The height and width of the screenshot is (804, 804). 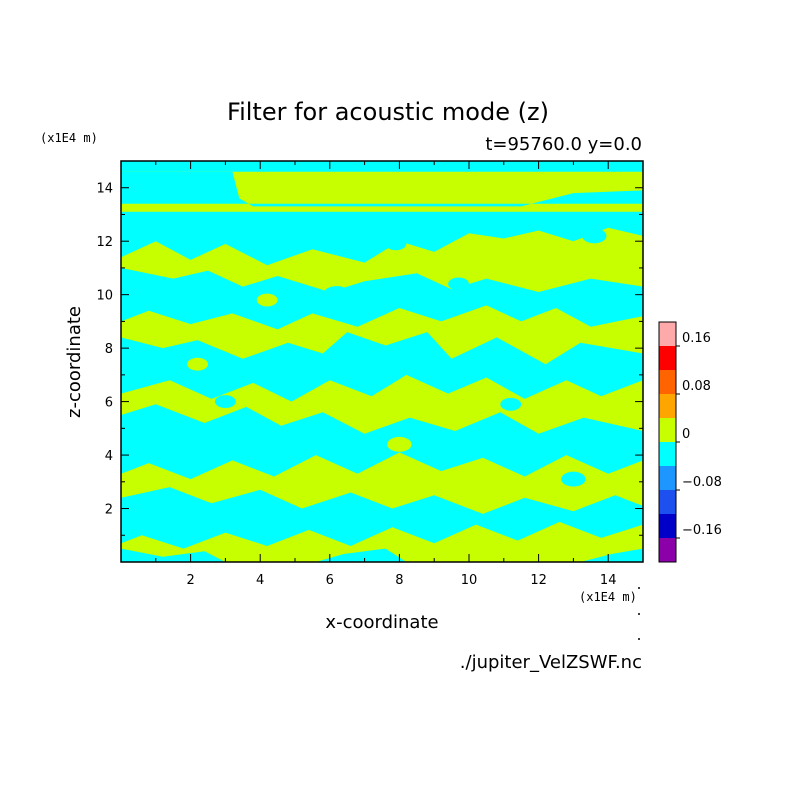 What do you see at coordinates (563, 144) in the screenshot?
I see `chart-subtitle: t=95760.0 y=0.0` at bounding box center [563, 144].